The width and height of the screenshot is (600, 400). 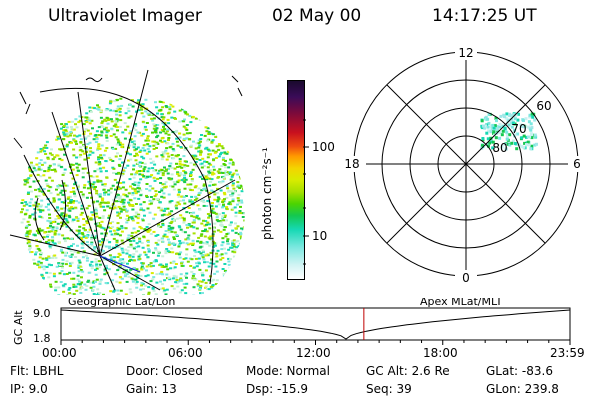 I want to click on color-scale-bar, so click(x=296, y=180).